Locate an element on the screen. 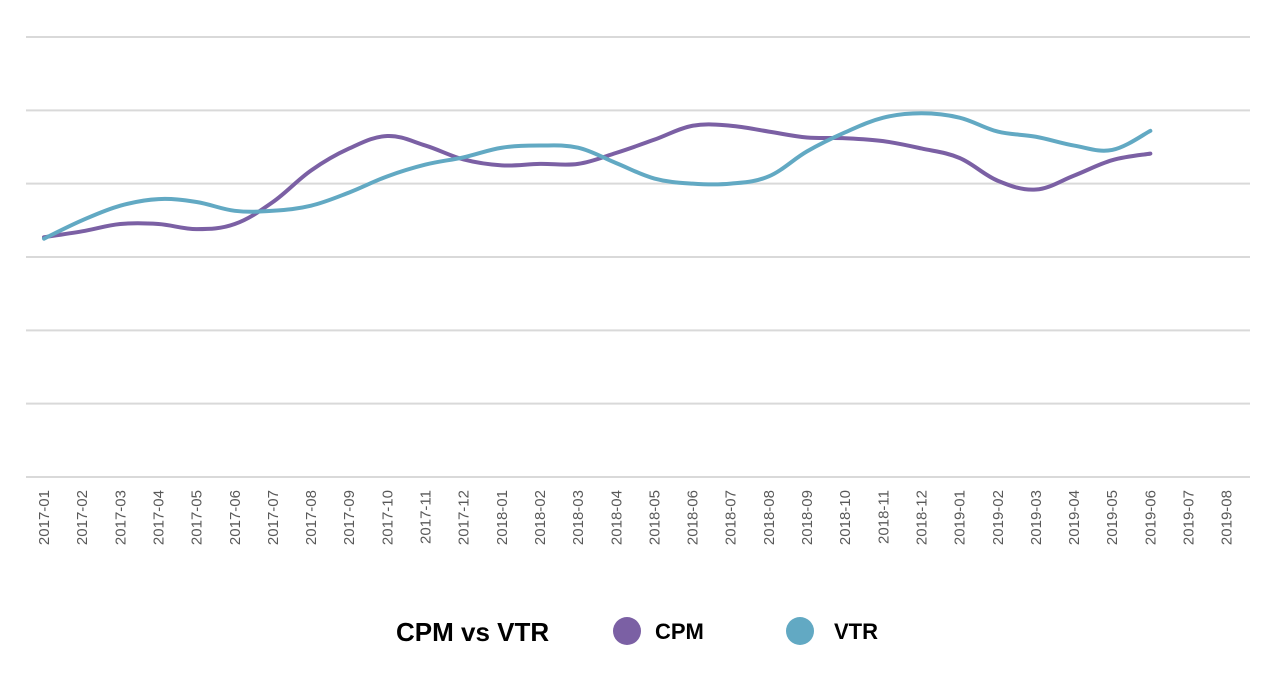 The height and width of the screenshot is (675, 1282). x-tick-label: 2019-06 is located at coordinates (1150, 517).